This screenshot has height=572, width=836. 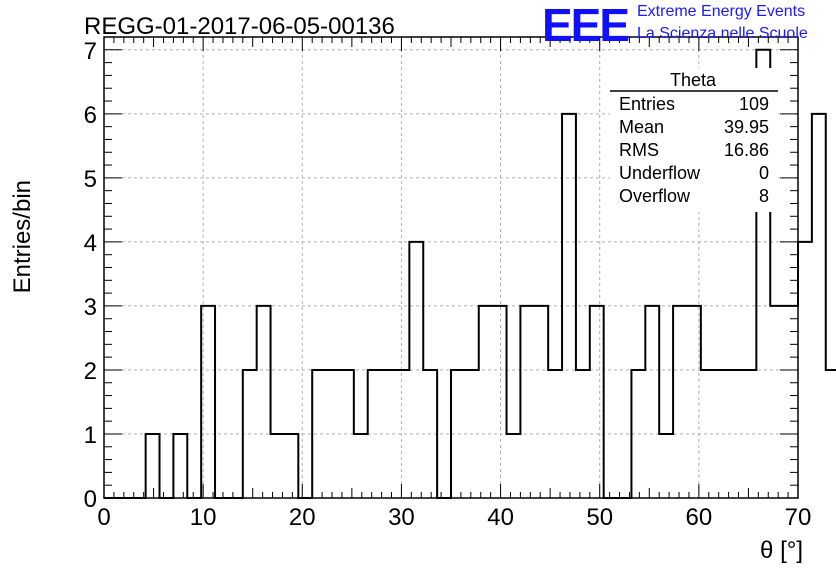 What do you see at coordinates (781, 550) in the screenshot?
I see `x-axis-label: θ [°]` at bounding box center [781, 550].